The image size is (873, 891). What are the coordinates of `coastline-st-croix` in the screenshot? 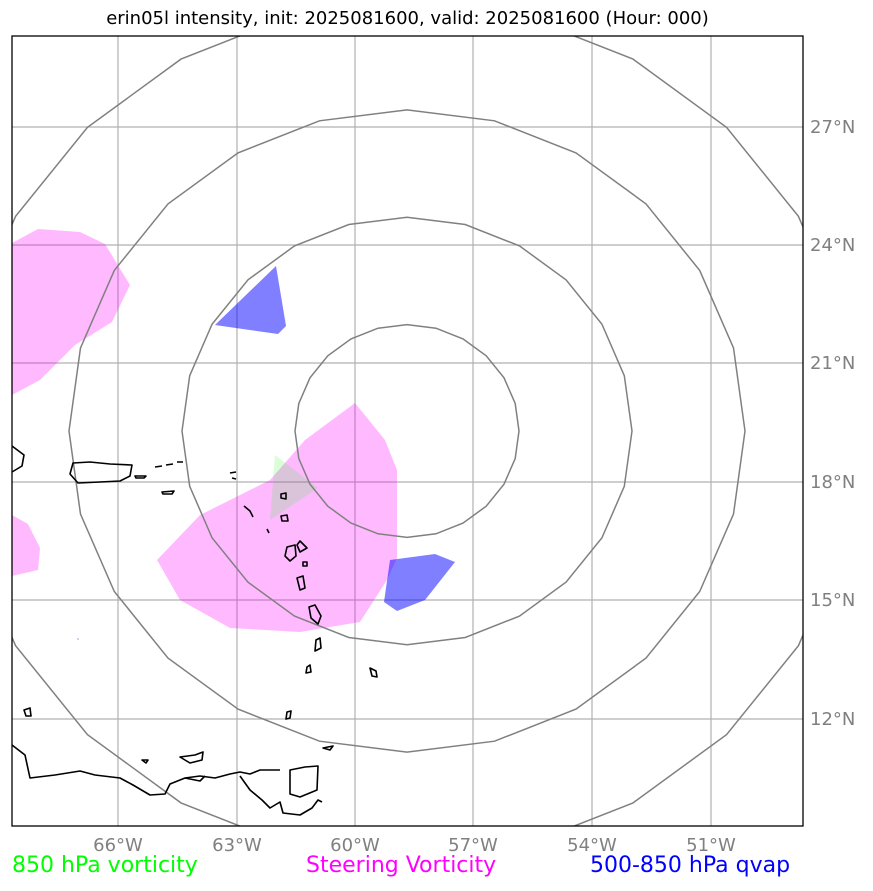 It's located at (168, 492).